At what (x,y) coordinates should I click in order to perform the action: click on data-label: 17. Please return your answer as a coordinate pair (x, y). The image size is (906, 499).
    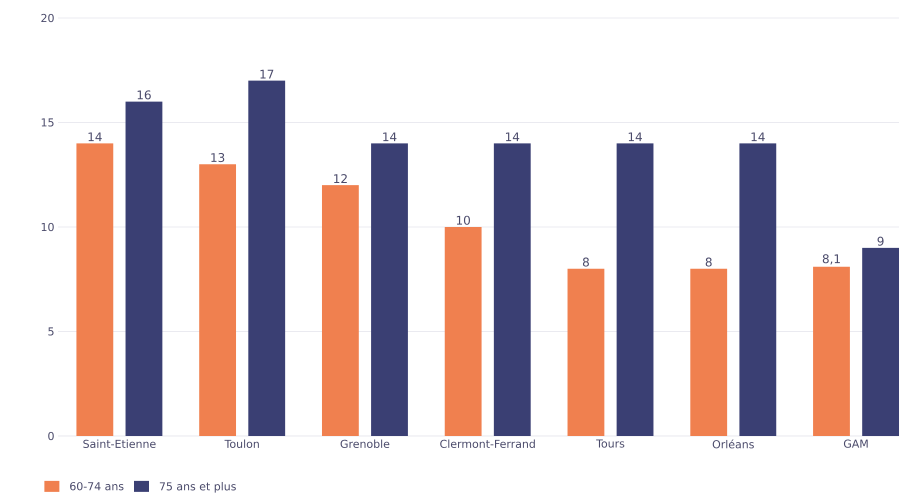
    Looking at the image, I should click on (267, 74).